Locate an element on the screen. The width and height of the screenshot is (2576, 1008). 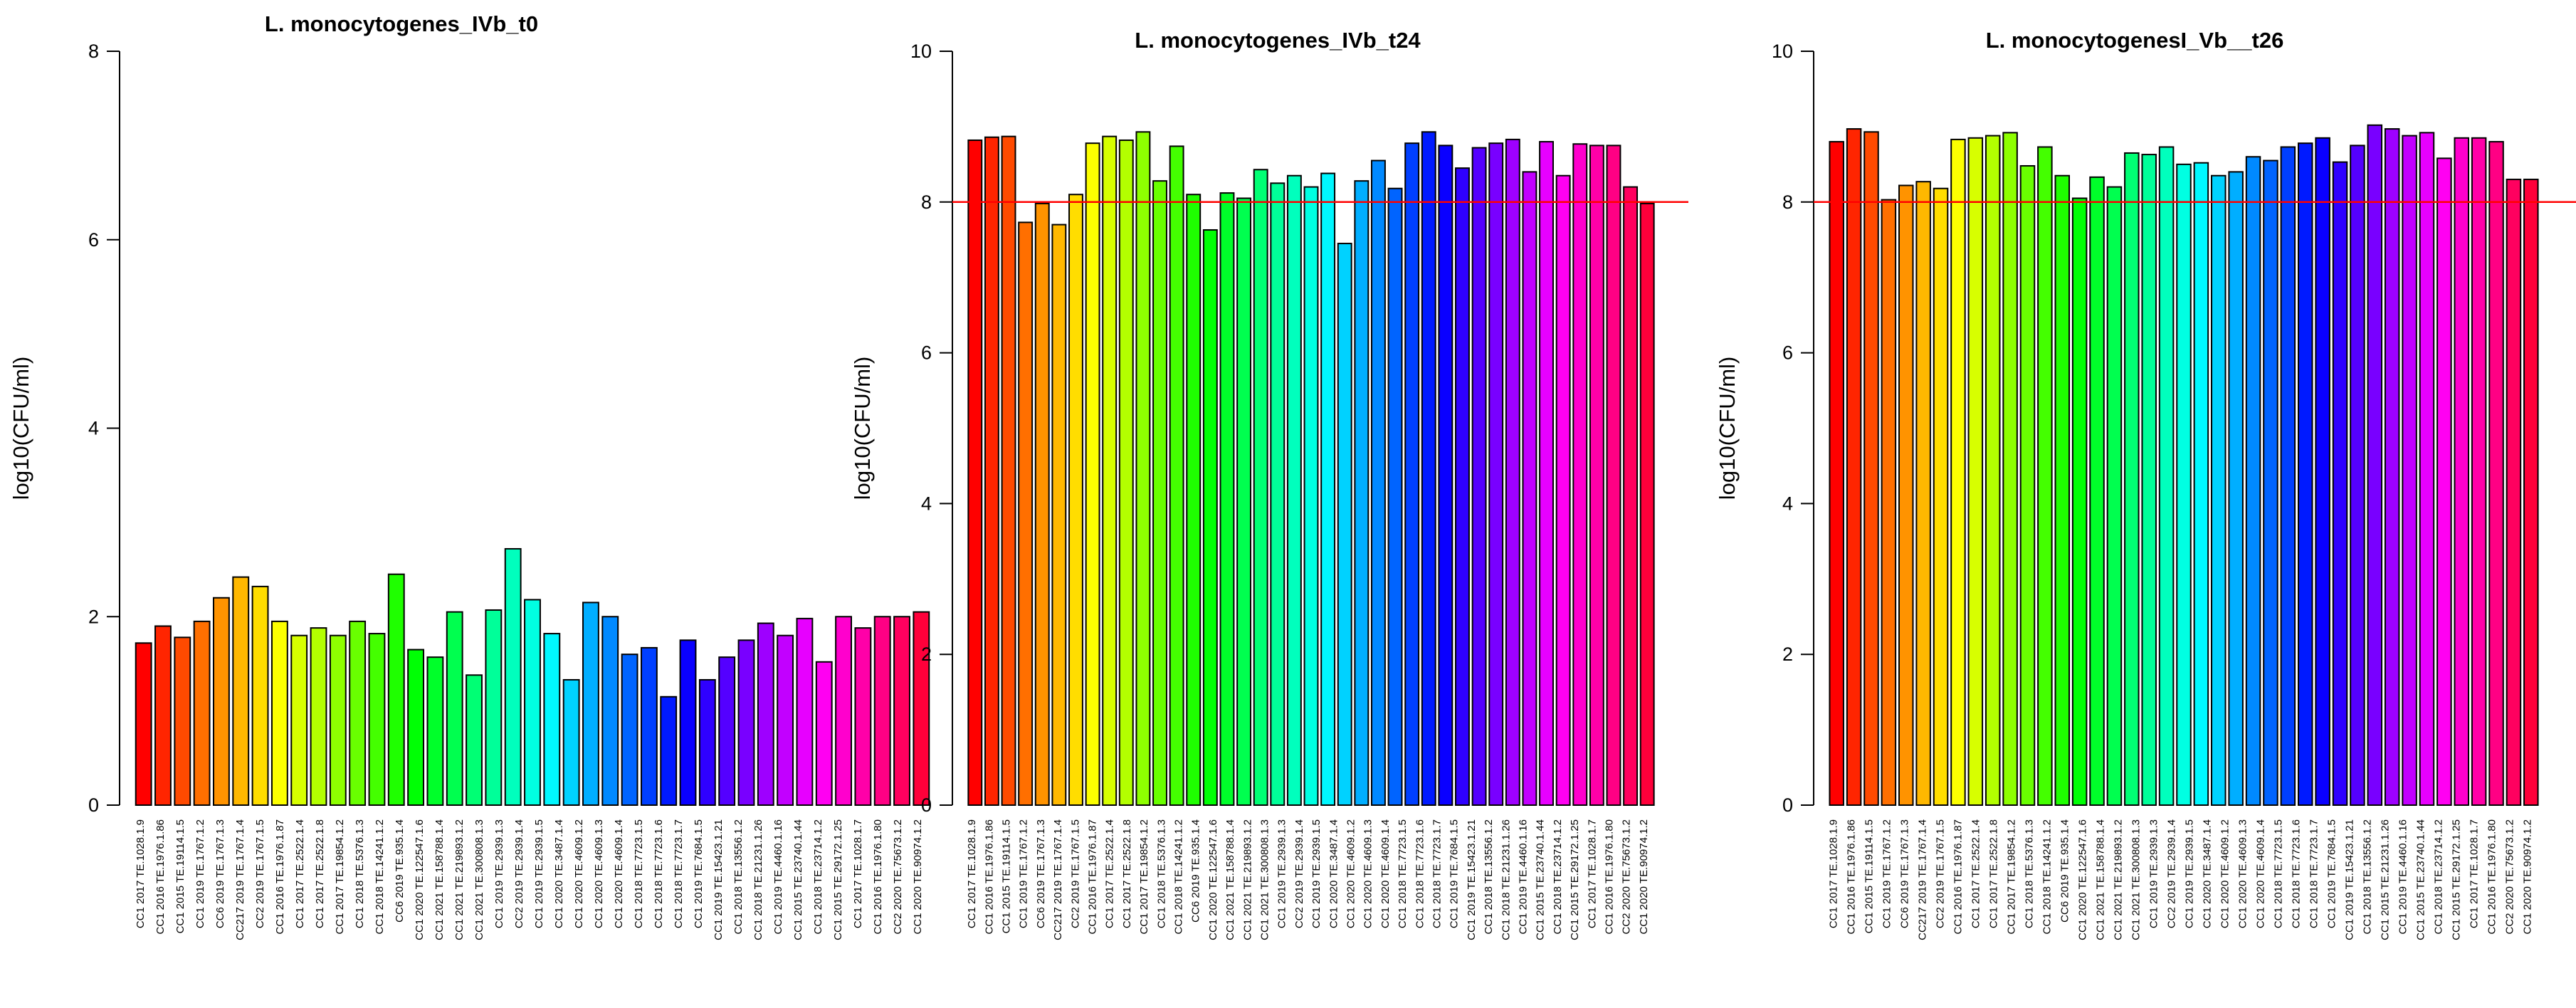
x-category-label: CC1 2020 TE.122547.1.6 is located at coordinates (2083, 879).